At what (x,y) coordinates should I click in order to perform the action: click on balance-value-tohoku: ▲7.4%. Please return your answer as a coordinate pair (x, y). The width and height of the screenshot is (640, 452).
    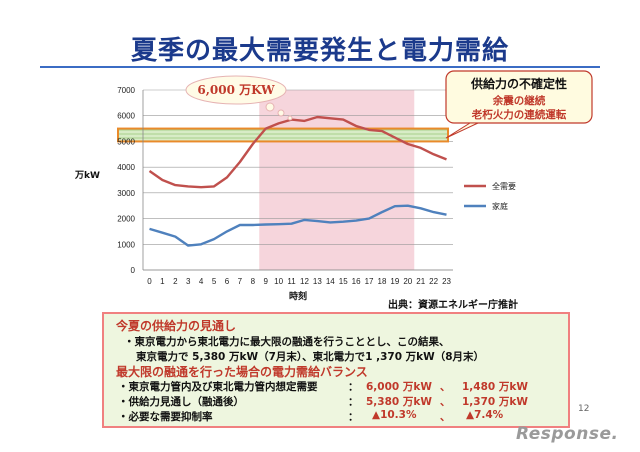
    Looking at the image, I should click on (485, 415).